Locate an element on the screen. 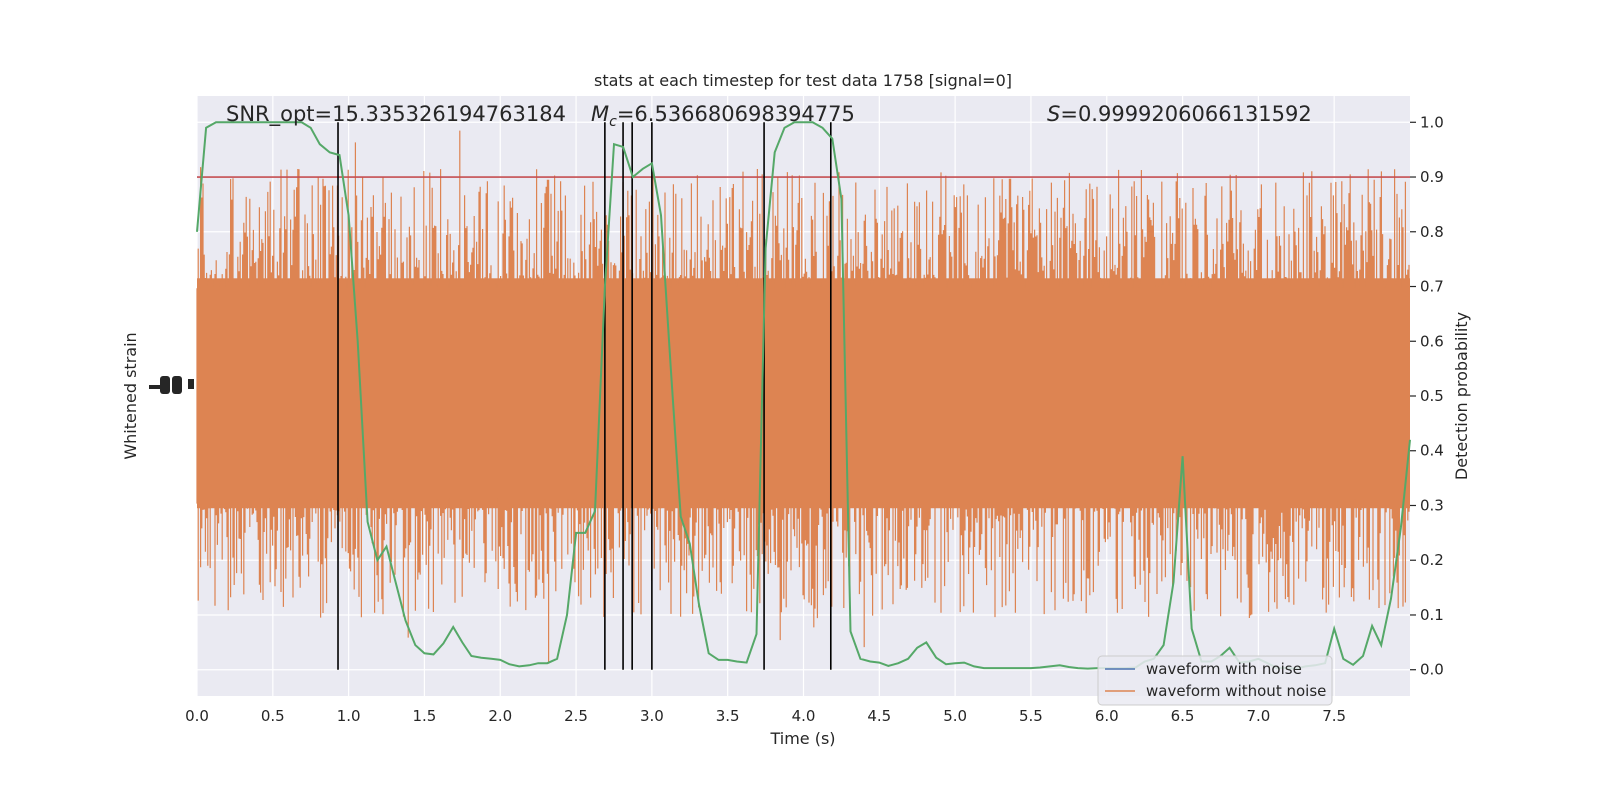 The height and width of the screenshot is (800, 1600). snr-annotation: SNR_opt=15.335326194763184 is located at coordinates (396, 114).